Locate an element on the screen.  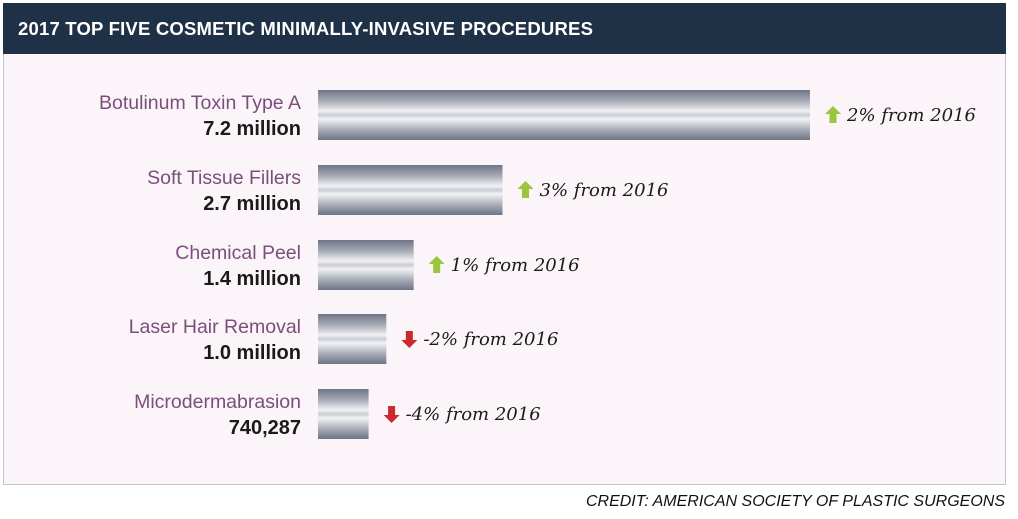
category-label: Microdermabrasion is located at coordinates (217, 402).